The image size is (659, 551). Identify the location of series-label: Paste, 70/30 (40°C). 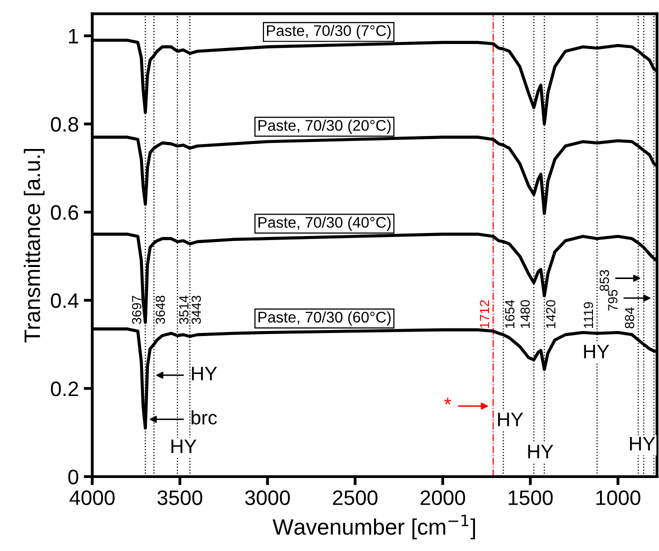
(324, 223).